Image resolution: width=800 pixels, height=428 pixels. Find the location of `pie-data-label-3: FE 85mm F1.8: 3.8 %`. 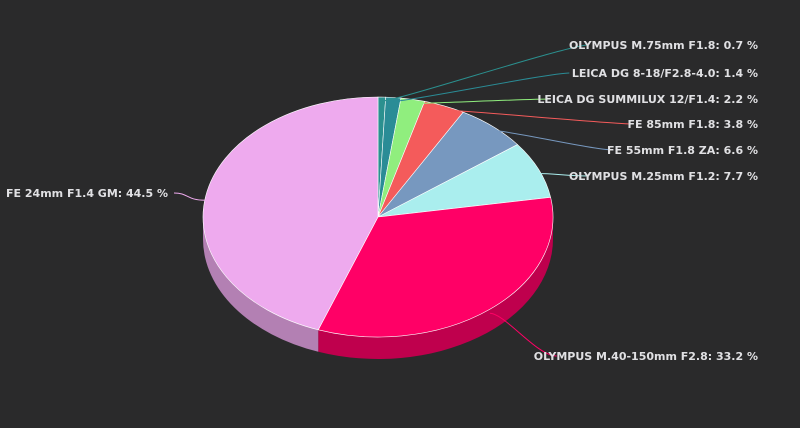

pie-data-label-3: FE 85mm F1.8: 3.8 % is located at coordinates (693, 124).